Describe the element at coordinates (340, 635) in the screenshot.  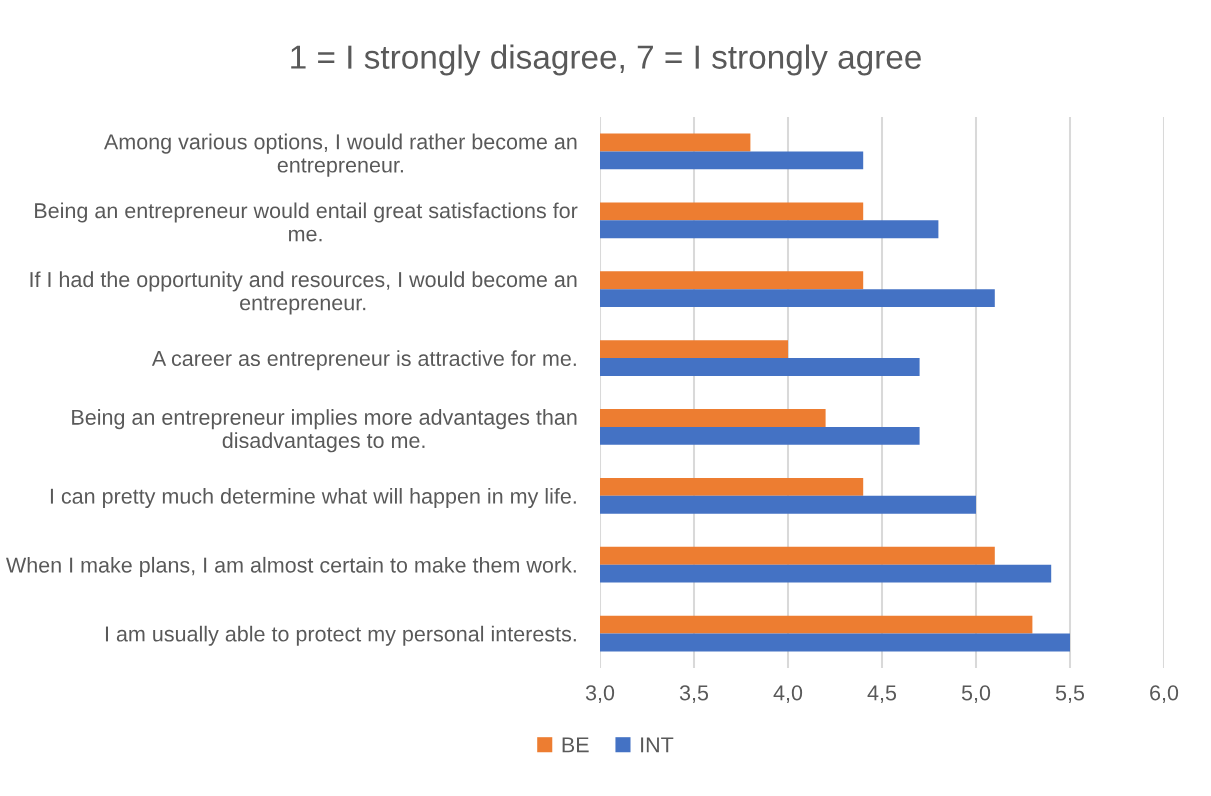
I see `y-tick-label: I am usually able to protect my personal interests.` at that location.